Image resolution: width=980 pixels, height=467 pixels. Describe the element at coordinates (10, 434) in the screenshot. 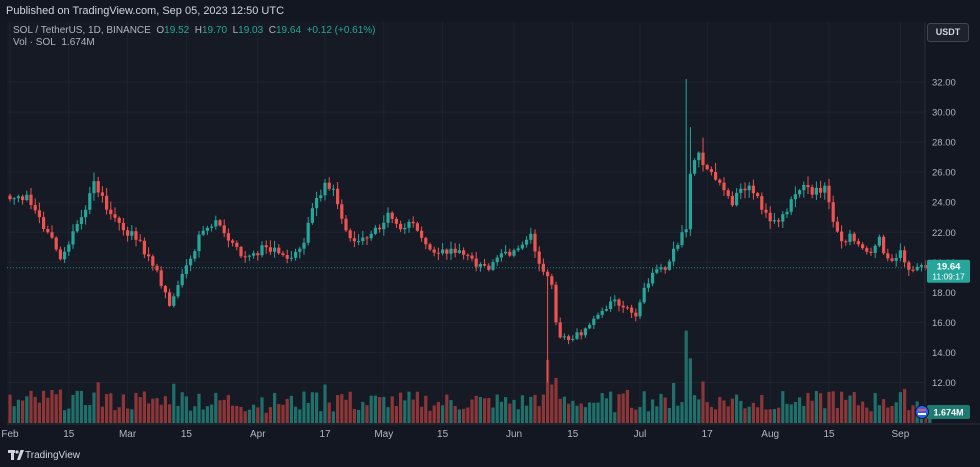

I see `x-tick-label: Feb` at that location.